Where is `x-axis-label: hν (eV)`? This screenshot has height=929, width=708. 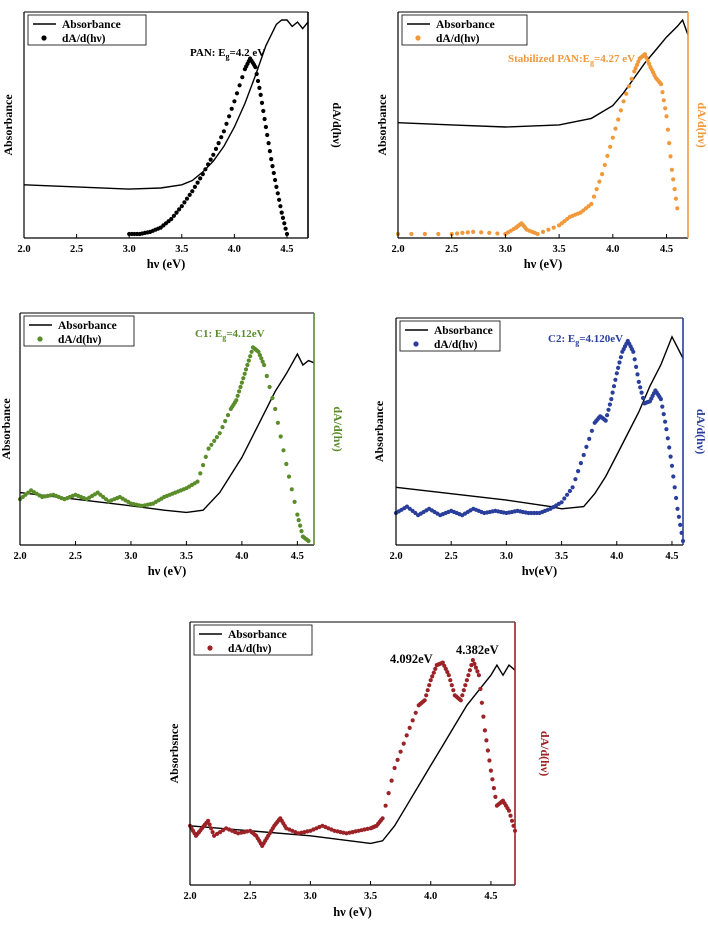 x-axis-label: hν (eV) is located at coordinates (352, 912).